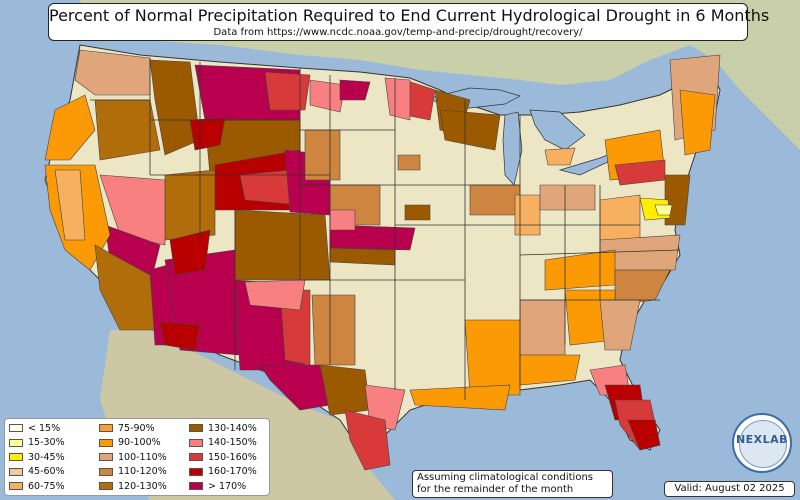  Describe the element at coordinates (355, 90) in the screenshot. I see `region-north-dakota-east` at that location.